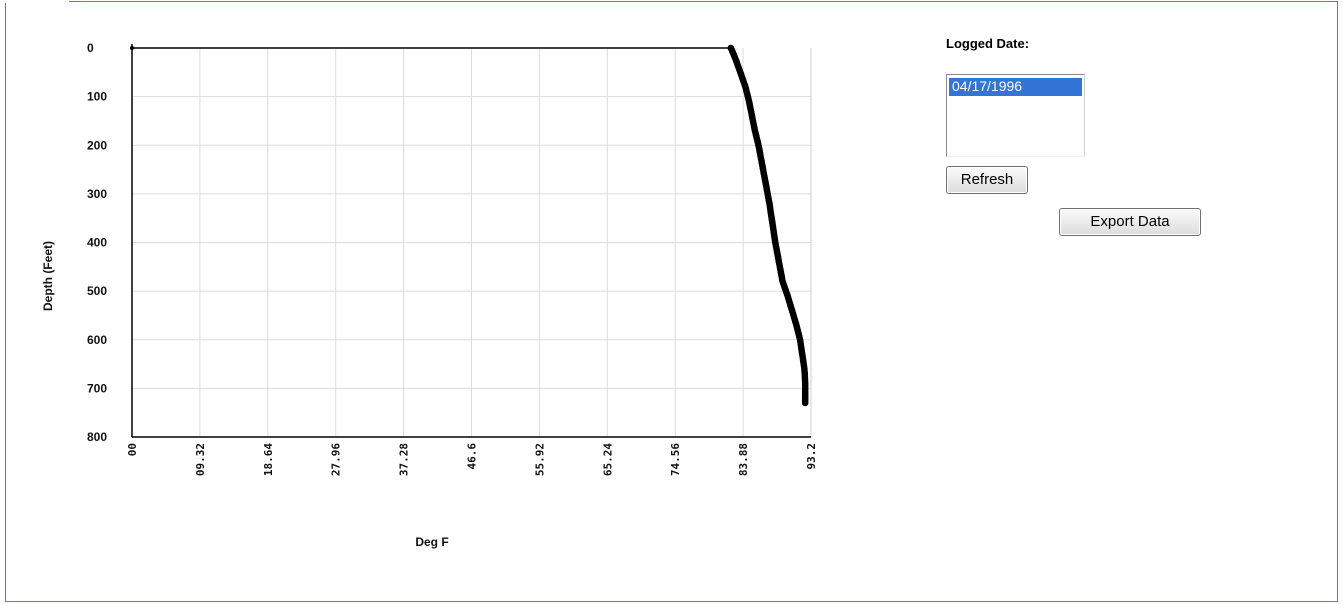 This screenshot has height=604, width=1343. Describe the element at coordinates (97, 291) in the screenshot. I see `y-tick-label: 500` at that location.